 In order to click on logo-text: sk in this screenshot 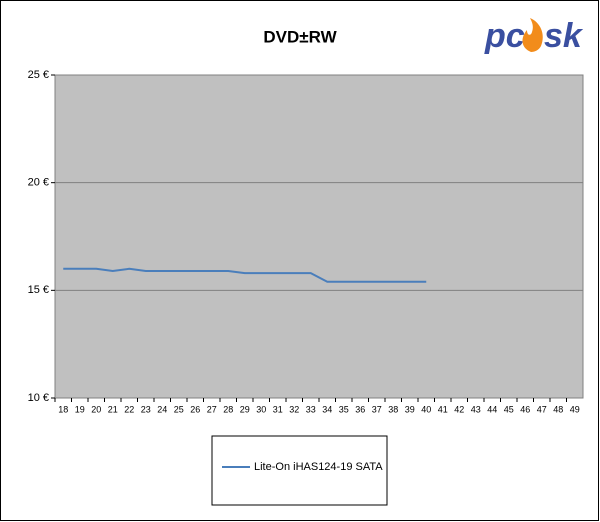, I will do `click(564, 36)`.